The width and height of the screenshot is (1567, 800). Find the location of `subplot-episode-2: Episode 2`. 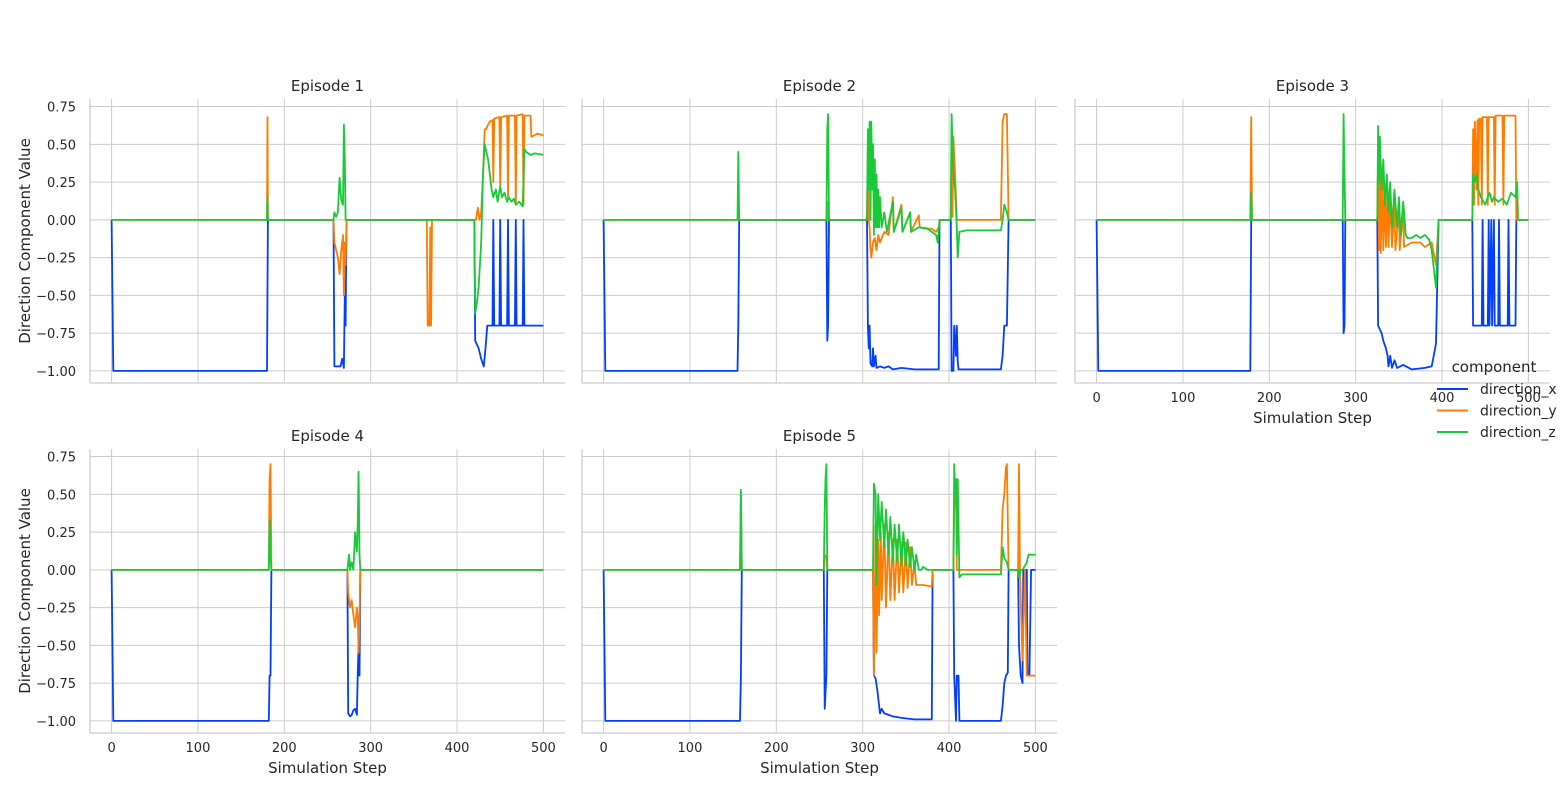

subplot-episode-2: Episode 2 is located at coordinates (819, 230).